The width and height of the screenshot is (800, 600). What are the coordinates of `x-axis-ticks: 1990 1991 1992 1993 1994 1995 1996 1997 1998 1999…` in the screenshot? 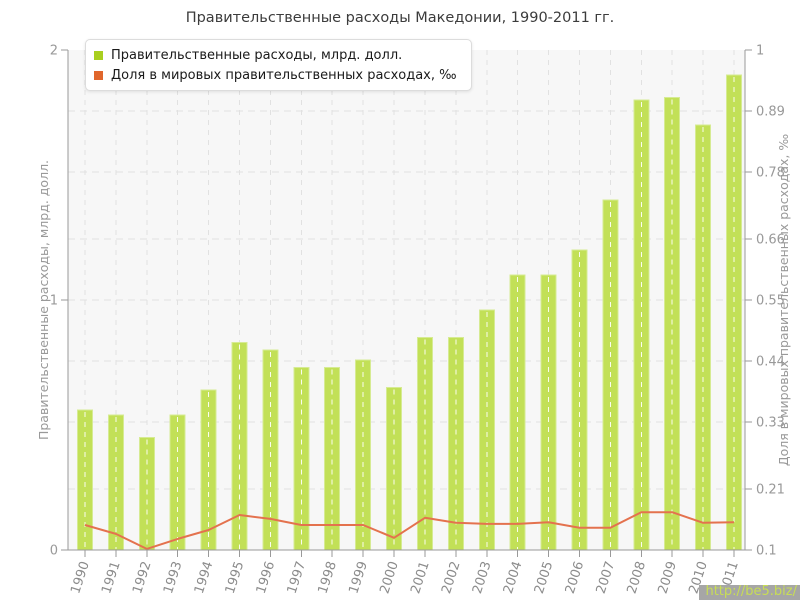 It's located at (405, 573).